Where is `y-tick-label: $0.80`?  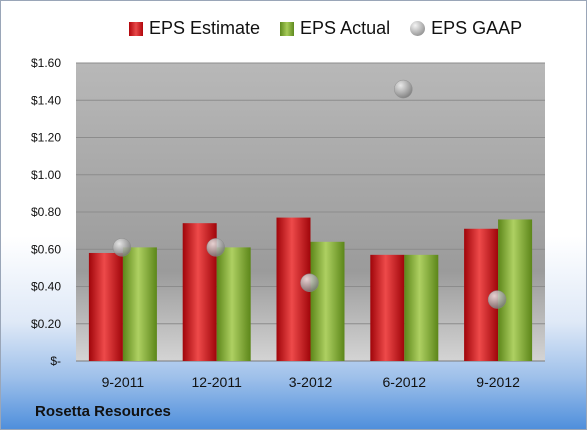 y-tick-label: $0.80 is located at coordinates (46, 212).